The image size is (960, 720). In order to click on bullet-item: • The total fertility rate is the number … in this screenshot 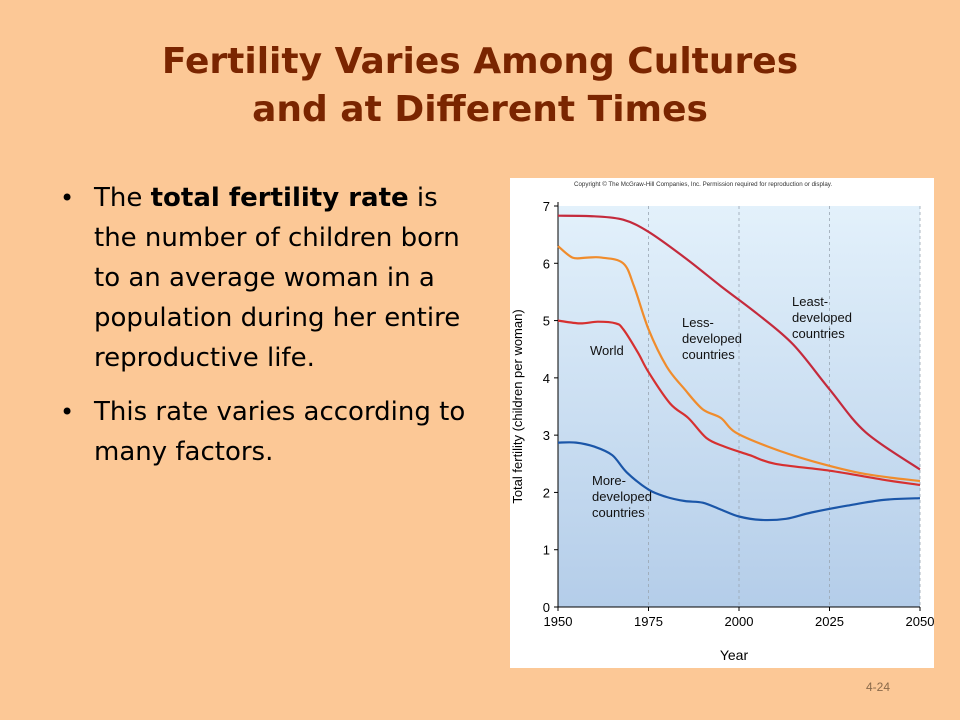, I will do `click(271, 278)`.